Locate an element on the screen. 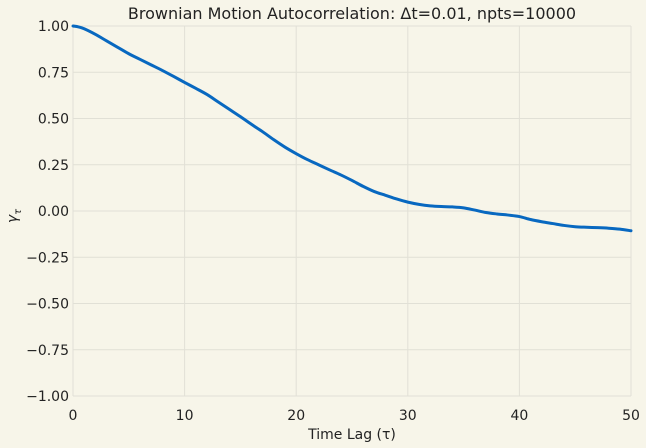 The height and width of the screenshot is (448, 646). x-tick-label: 50 is located at coordinates (631, 416).